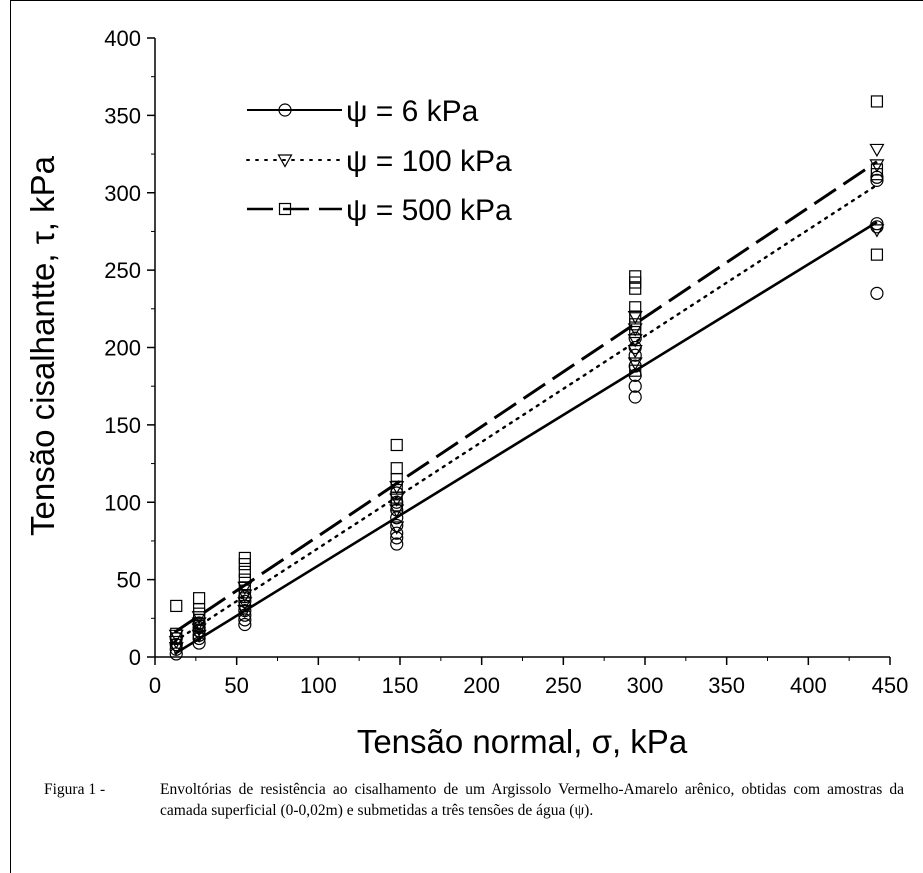  What do you see at coordinates (75, 789) in the screenshot?
I see `caption-label: Figura 1 -` at bounding box center [75, 789].